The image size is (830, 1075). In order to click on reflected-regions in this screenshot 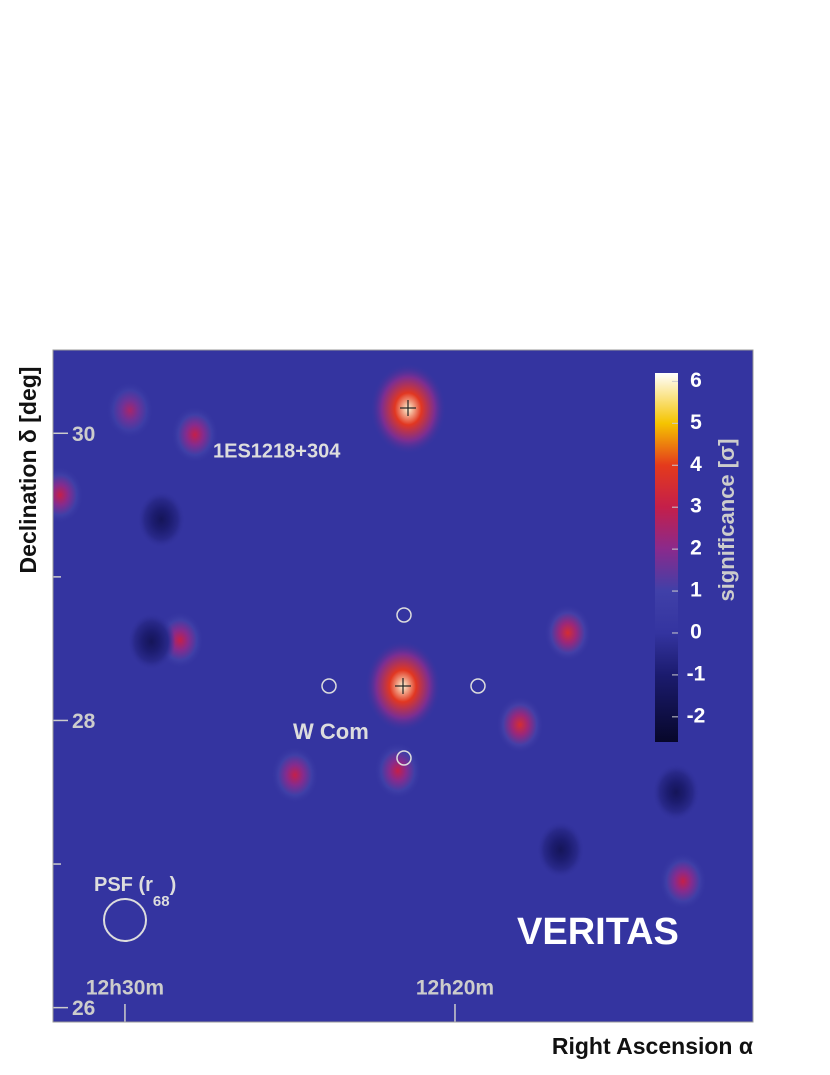, I will do `click(403, 686)`.